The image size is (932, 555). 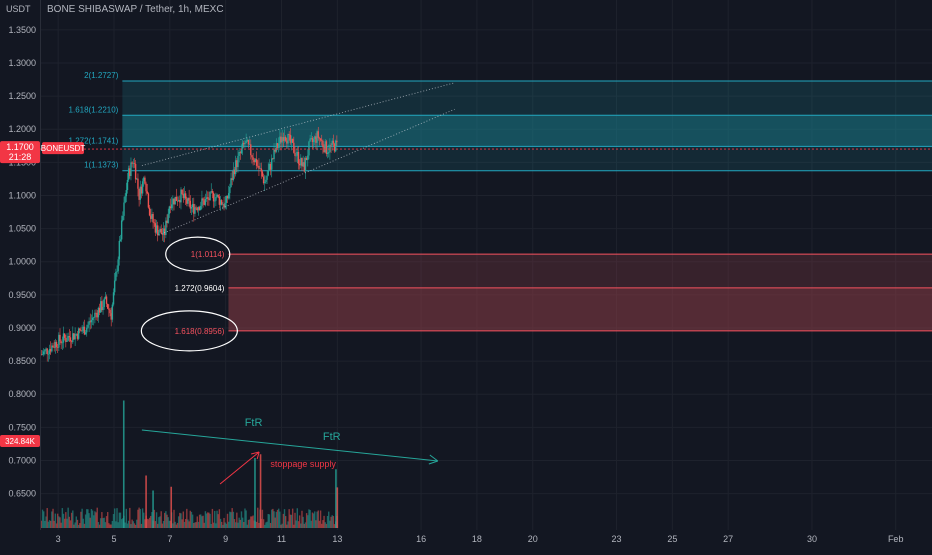 I want to click on x-tick-label: 5, so click(x=113, y=539).